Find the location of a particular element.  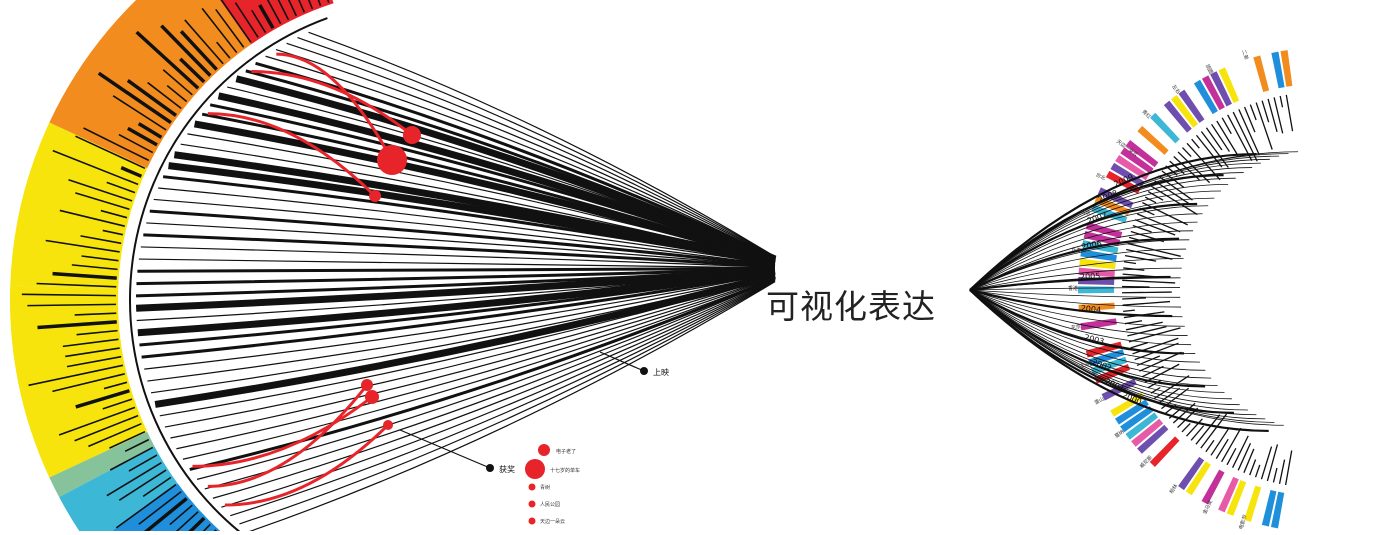

legend-label: 青树 is located at coordinates (545, 487).